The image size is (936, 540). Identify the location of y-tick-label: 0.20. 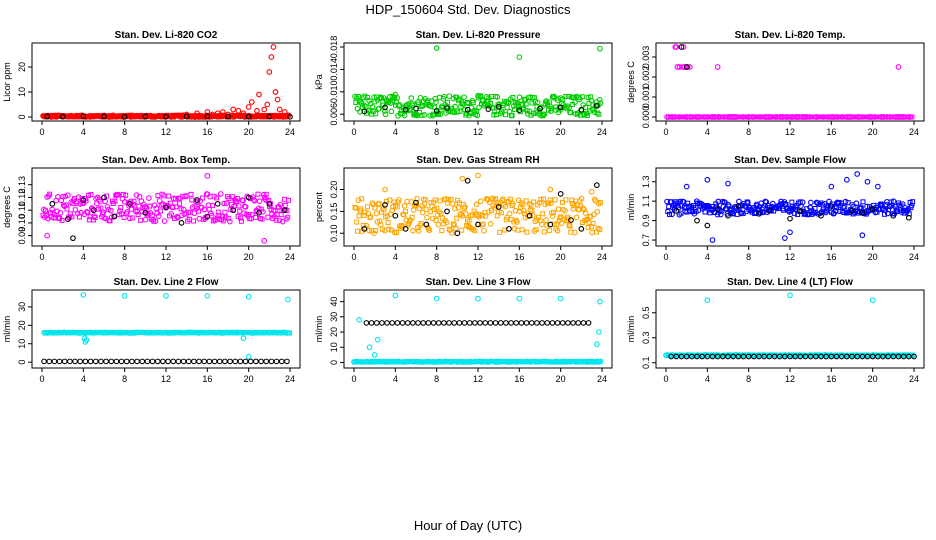
(334, 190).